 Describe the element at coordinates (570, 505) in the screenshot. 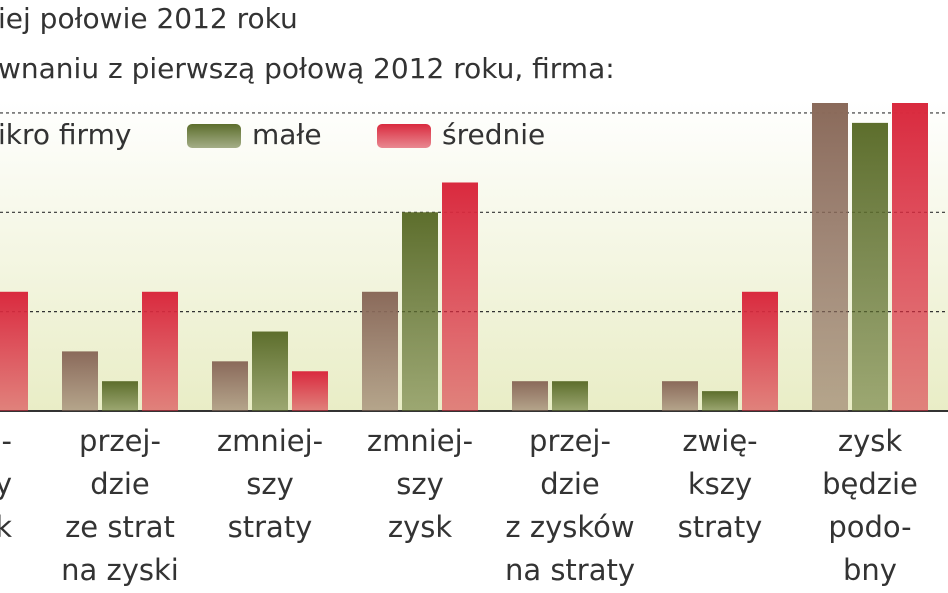

I see `x-tick-label: przej-dzie z zysków na straty` at that location.